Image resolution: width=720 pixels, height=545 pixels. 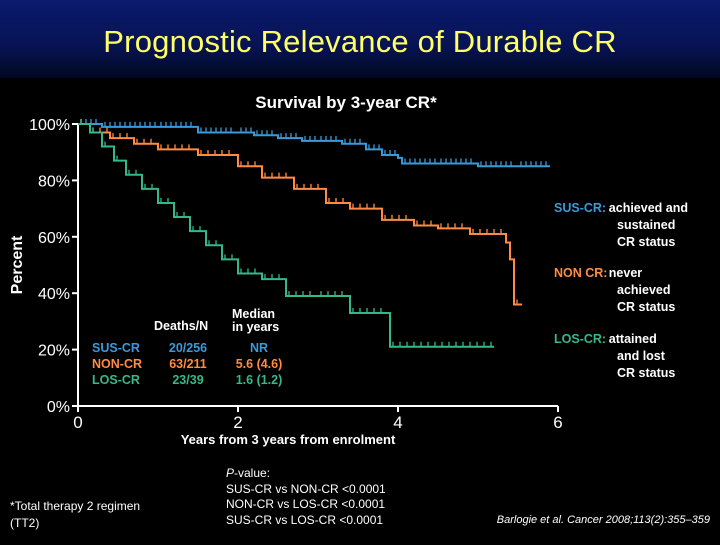 I want to click on series-label-desc: attained, so click(x=633, y=339).